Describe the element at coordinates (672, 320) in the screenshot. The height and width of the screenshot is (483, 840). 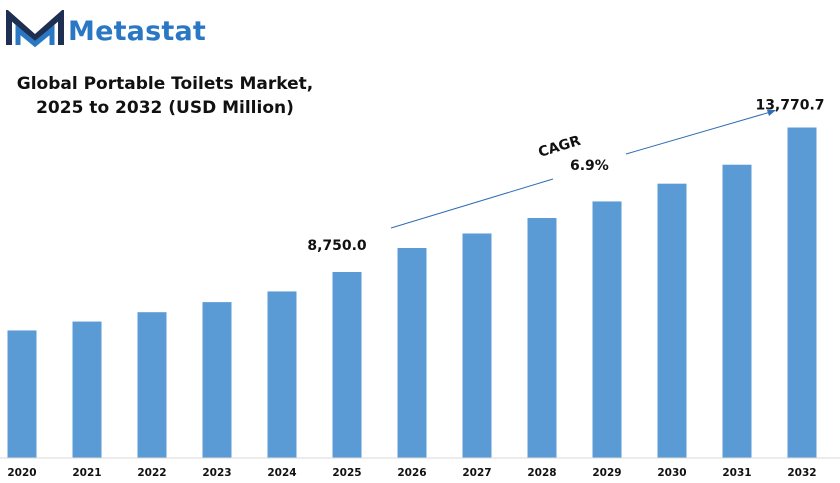
I see `bar-2030` at that location.